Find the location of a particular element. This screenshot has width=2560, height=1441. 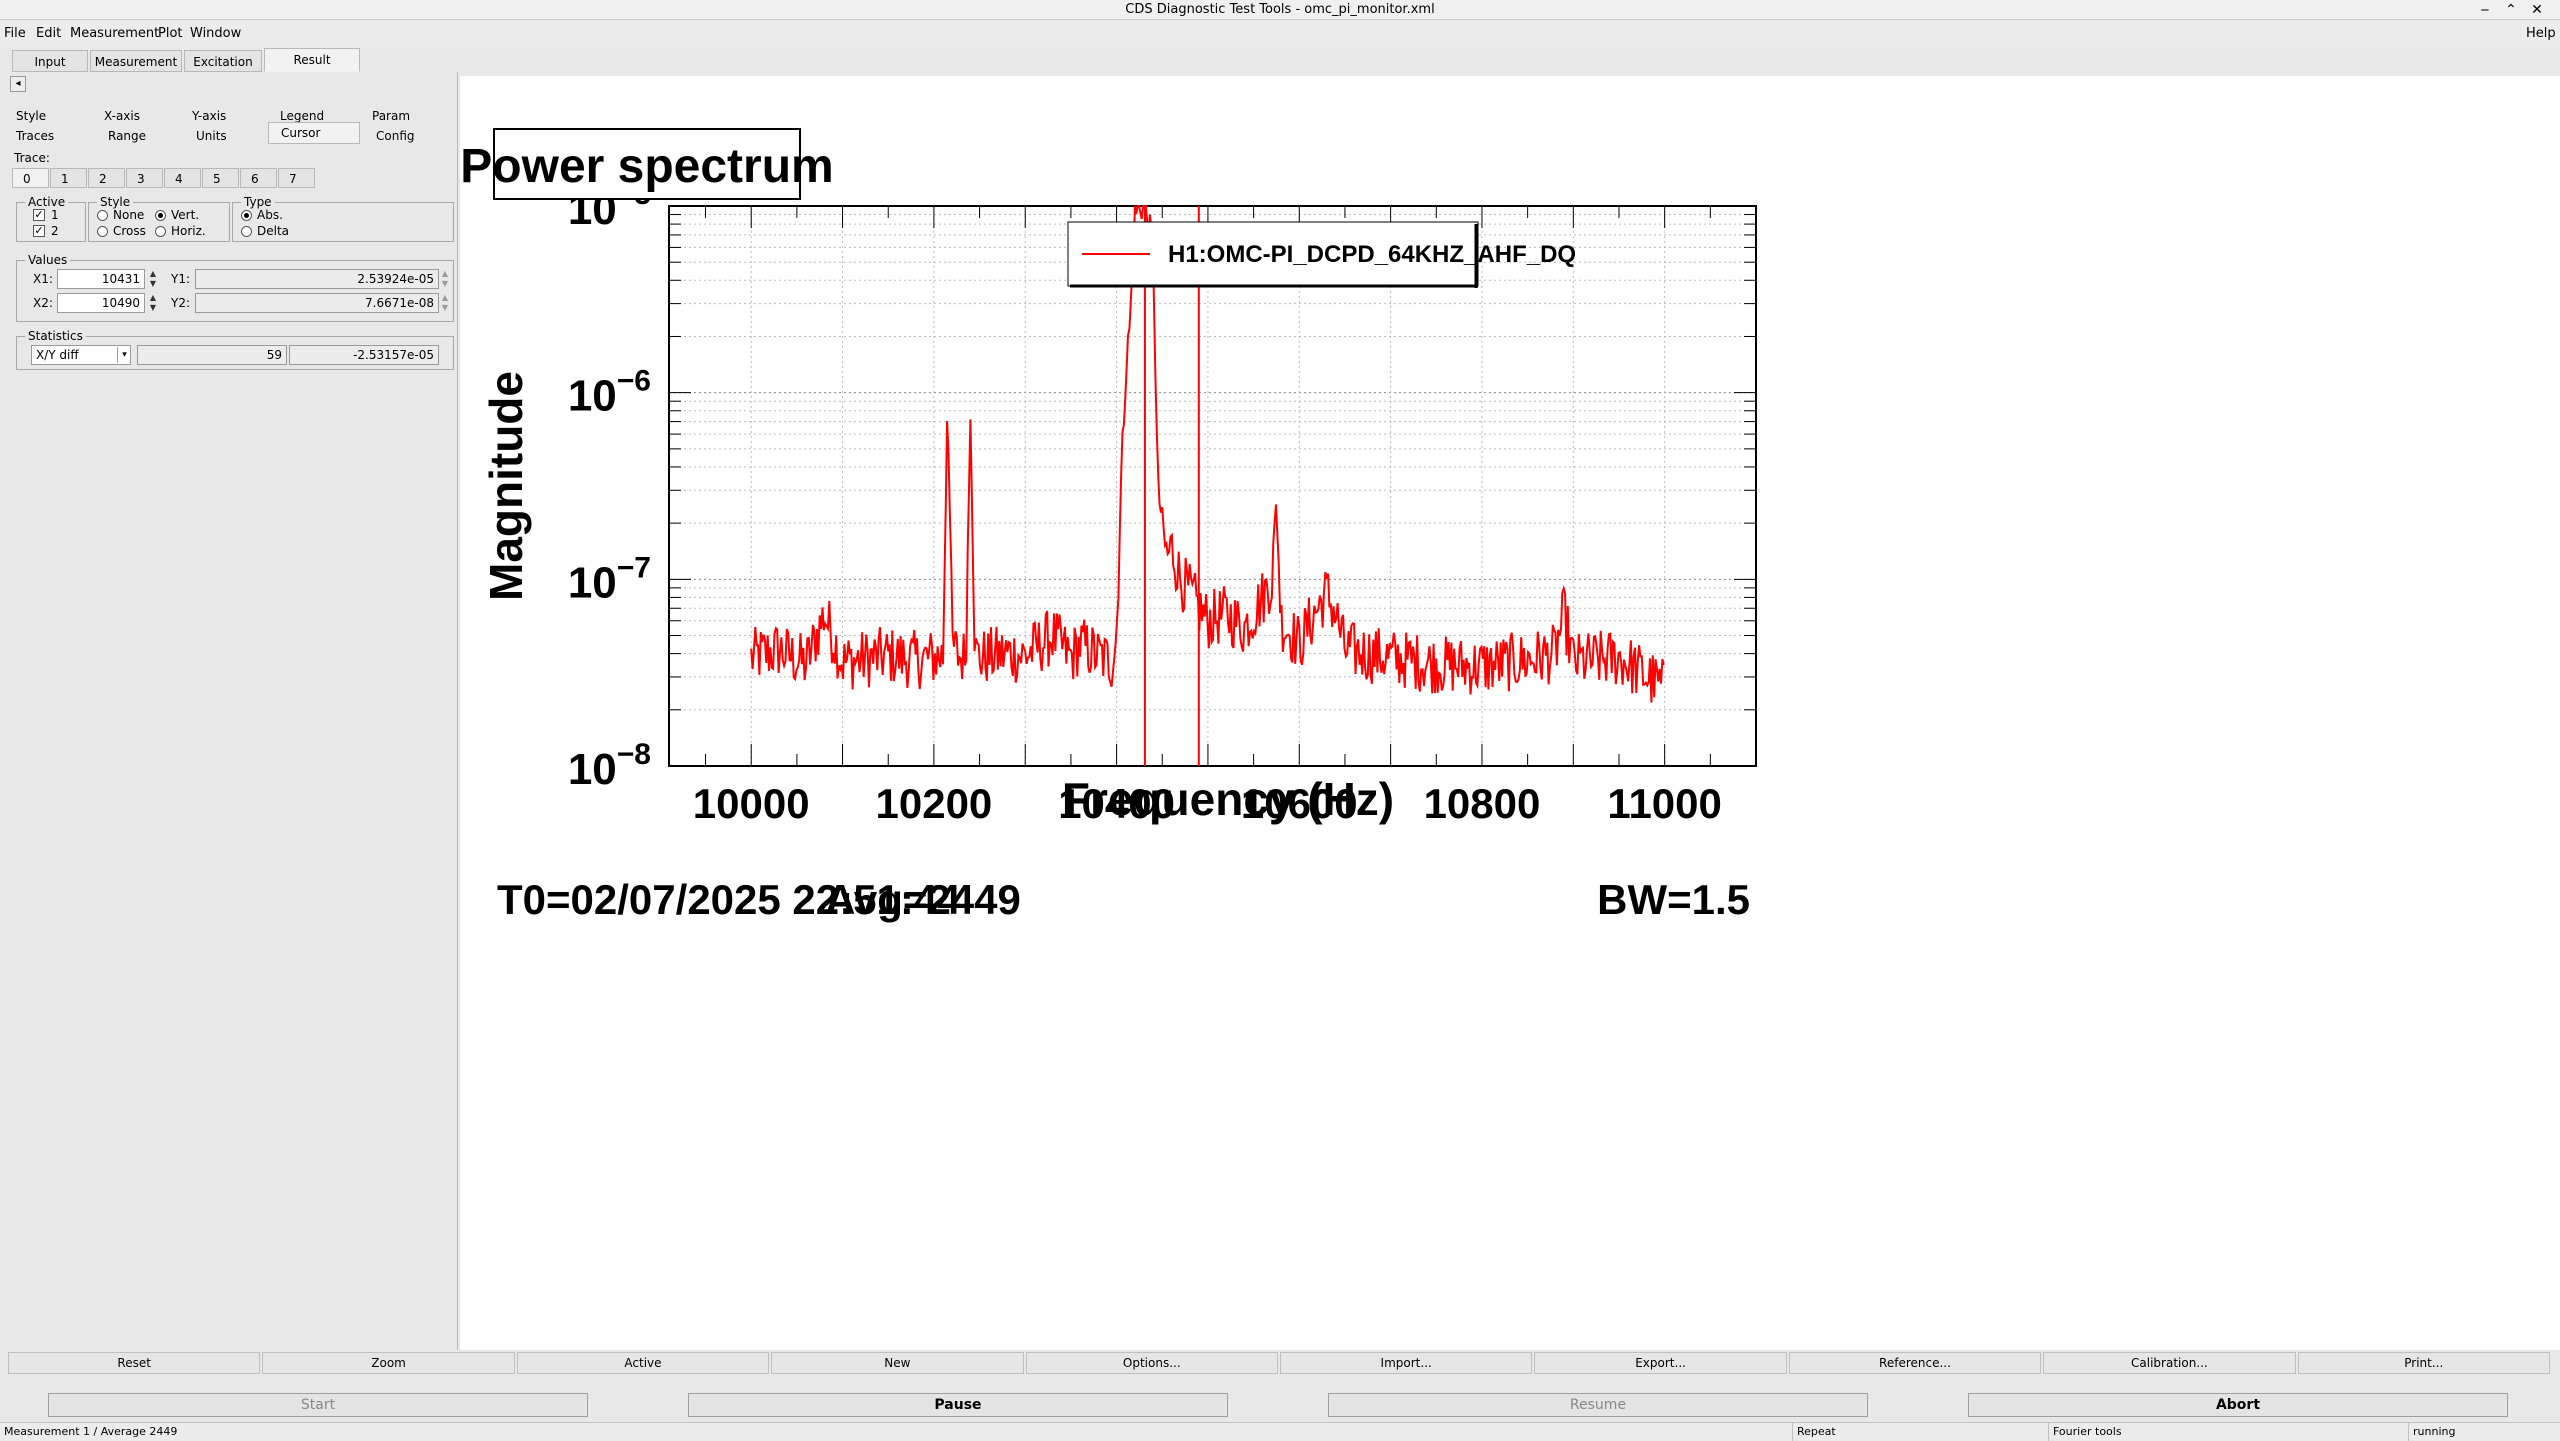

legend-box: H1:OMC-PI_DCPD_64KHZ_AHF_DQ is located at coordinates (1321, 254).